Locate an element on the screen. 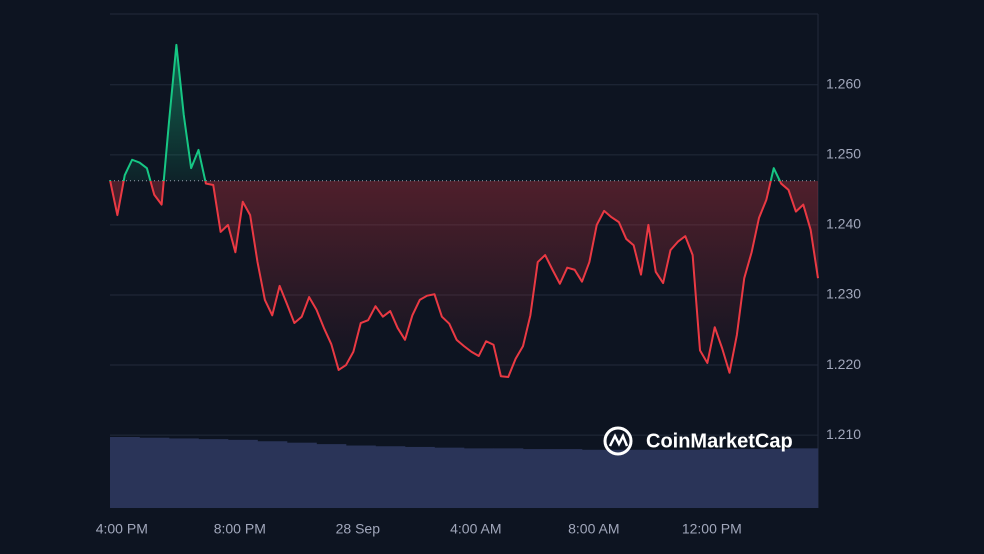 This screenshot has height=554, width=984. watermark-logo is located at coordinates (618, 441).